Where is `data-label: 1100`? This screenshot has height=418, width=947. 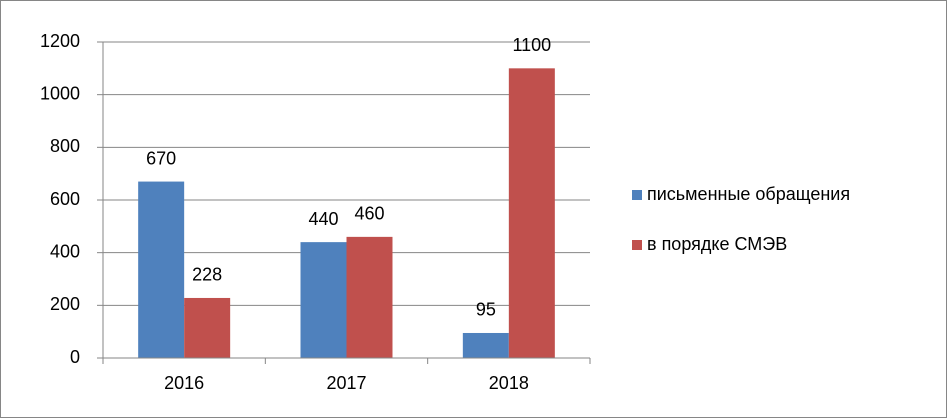
data-label: 1100 is located at coordinates (531, 45).